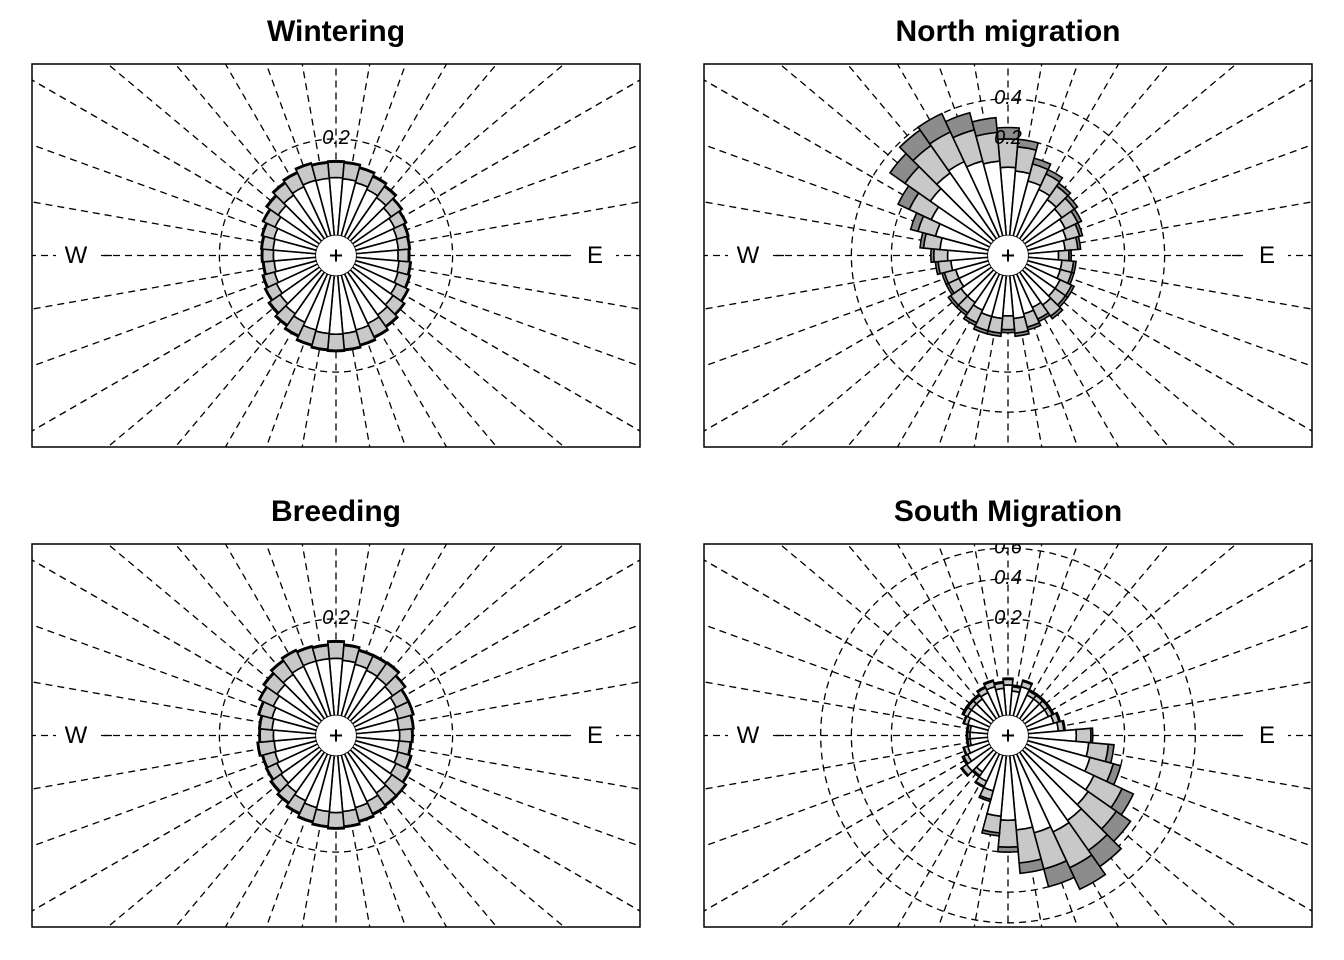 Image resolution: width=1344 pixels, height=960 pixels. I want to click on panel-title: South Migration, so click(1008, 511).